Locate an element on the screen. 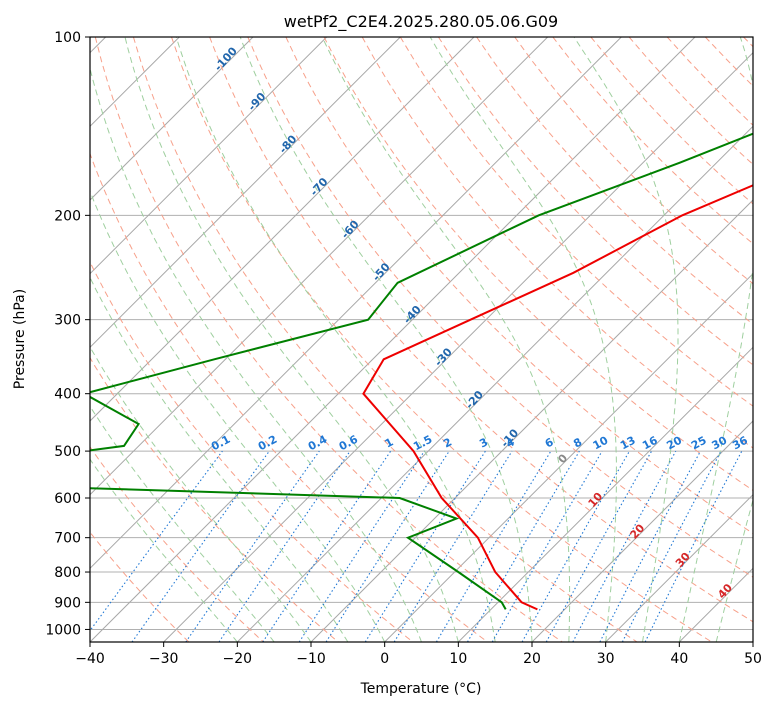 The width and height of the screenshot is (775, 708). x-tick-label: 10 is located at coordinates (458, 659).